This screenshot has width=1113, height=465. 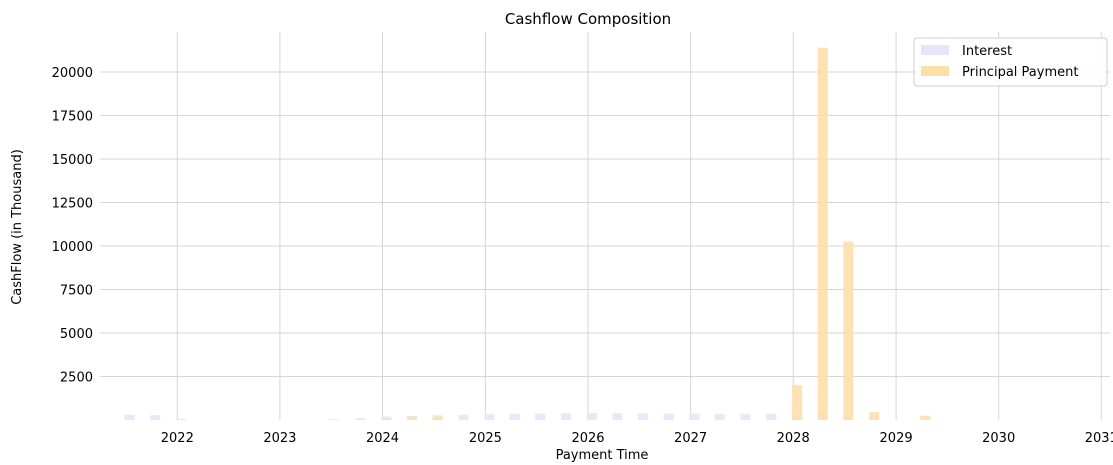 I want to click on y-tick-label: 12500, so click(x=72, y=204).